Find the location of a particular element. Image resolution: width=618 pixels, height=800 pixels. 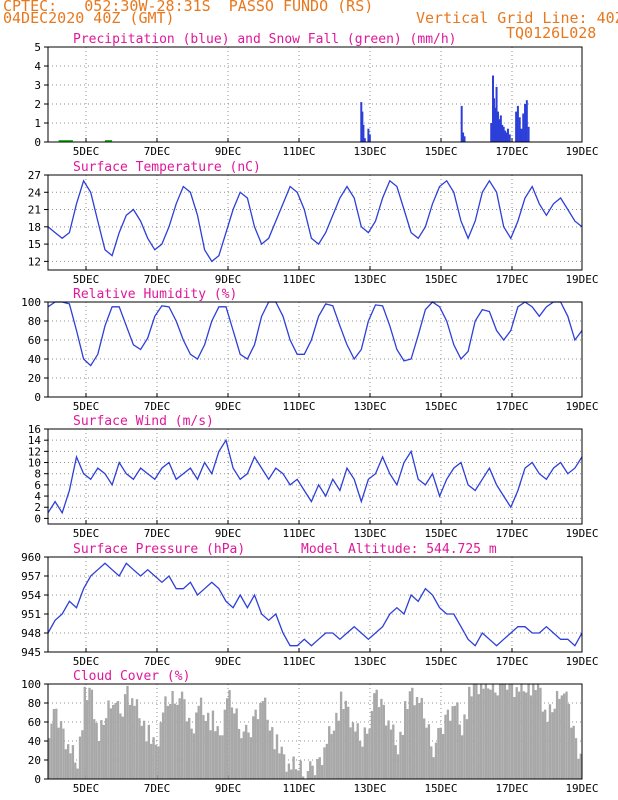

y-tick-label: 80 is located at coordinates (34, 321).